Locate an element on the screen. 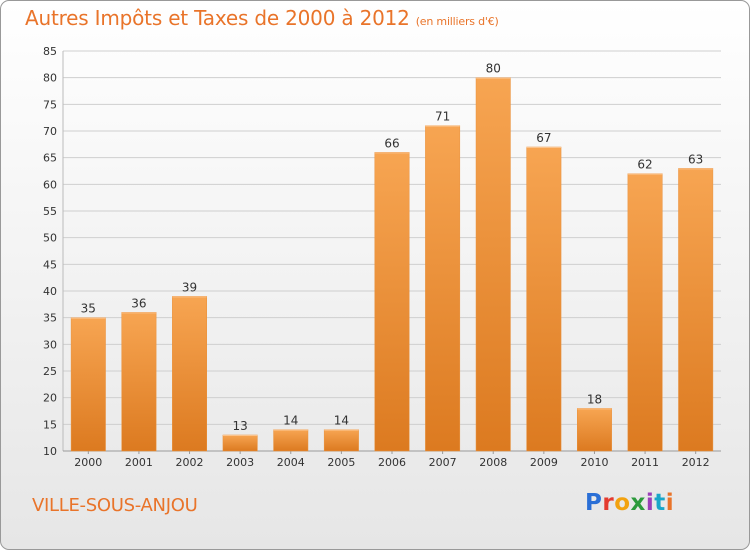 The height and width of the screenshot is (550, 750). logo-letter: r is located at coordinates (608, 503).